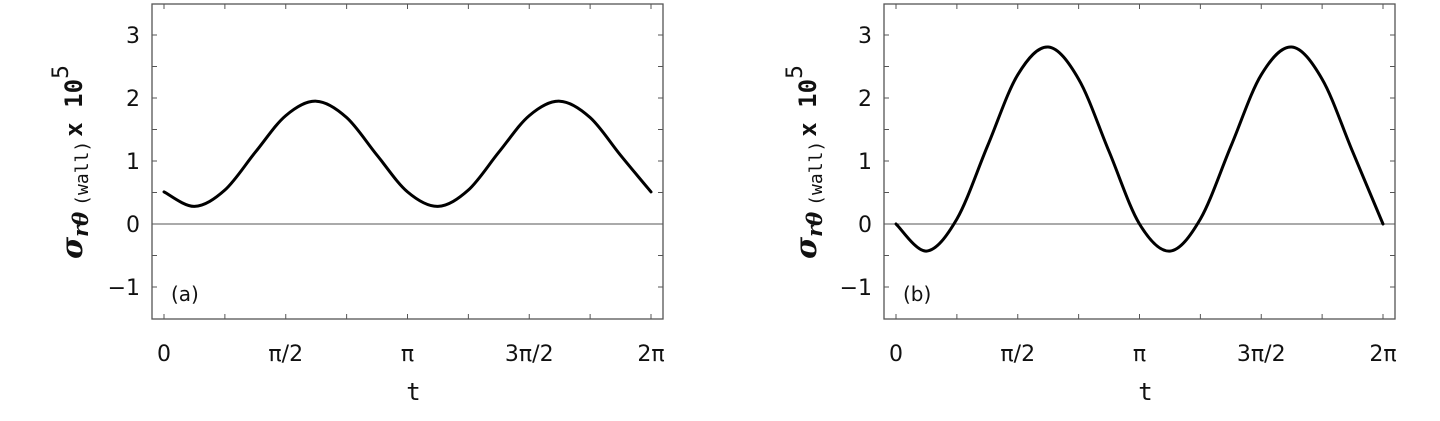 Image resolution: width=1440 pixels, height=421 pixels. What do you see at coordinates (407, 153) in the screenshot?
I see `data-curve` at bounding box center [407, 153].